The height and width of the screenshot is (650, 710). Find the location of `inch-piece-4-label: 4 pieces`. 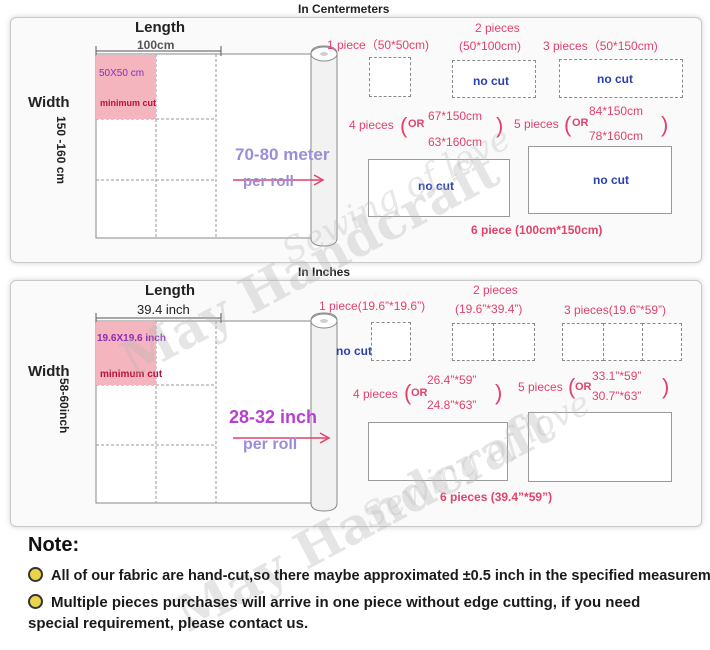

inch-piece-4-label: 4 pieces is located at coordinates (375, 394).